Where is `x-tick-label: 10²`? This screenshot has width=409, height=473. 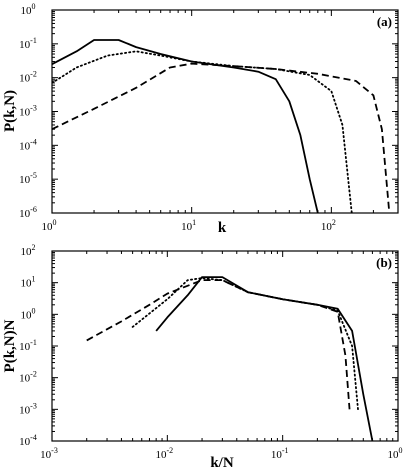 x-tick-label: 10² is located at coordinates (328, 225).